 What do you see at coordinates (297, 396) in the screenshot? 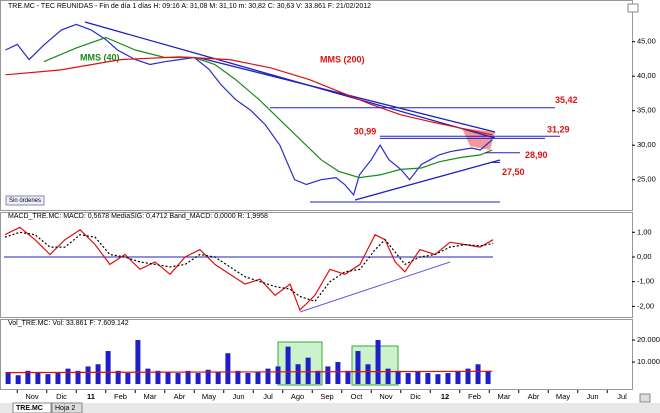
I see `x-tick-label: Ago` at bounding box center [297, 396].